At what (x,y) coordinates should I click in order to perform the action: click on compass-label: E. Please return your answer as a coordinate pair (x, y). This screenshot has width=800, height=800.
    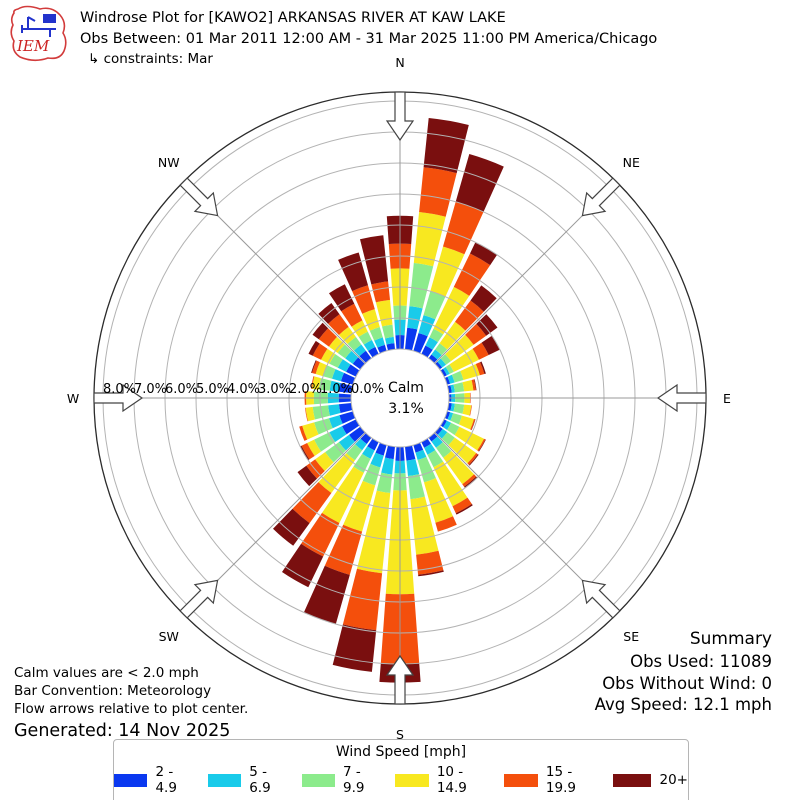
    Looking at the image, I should click on (727, 398).